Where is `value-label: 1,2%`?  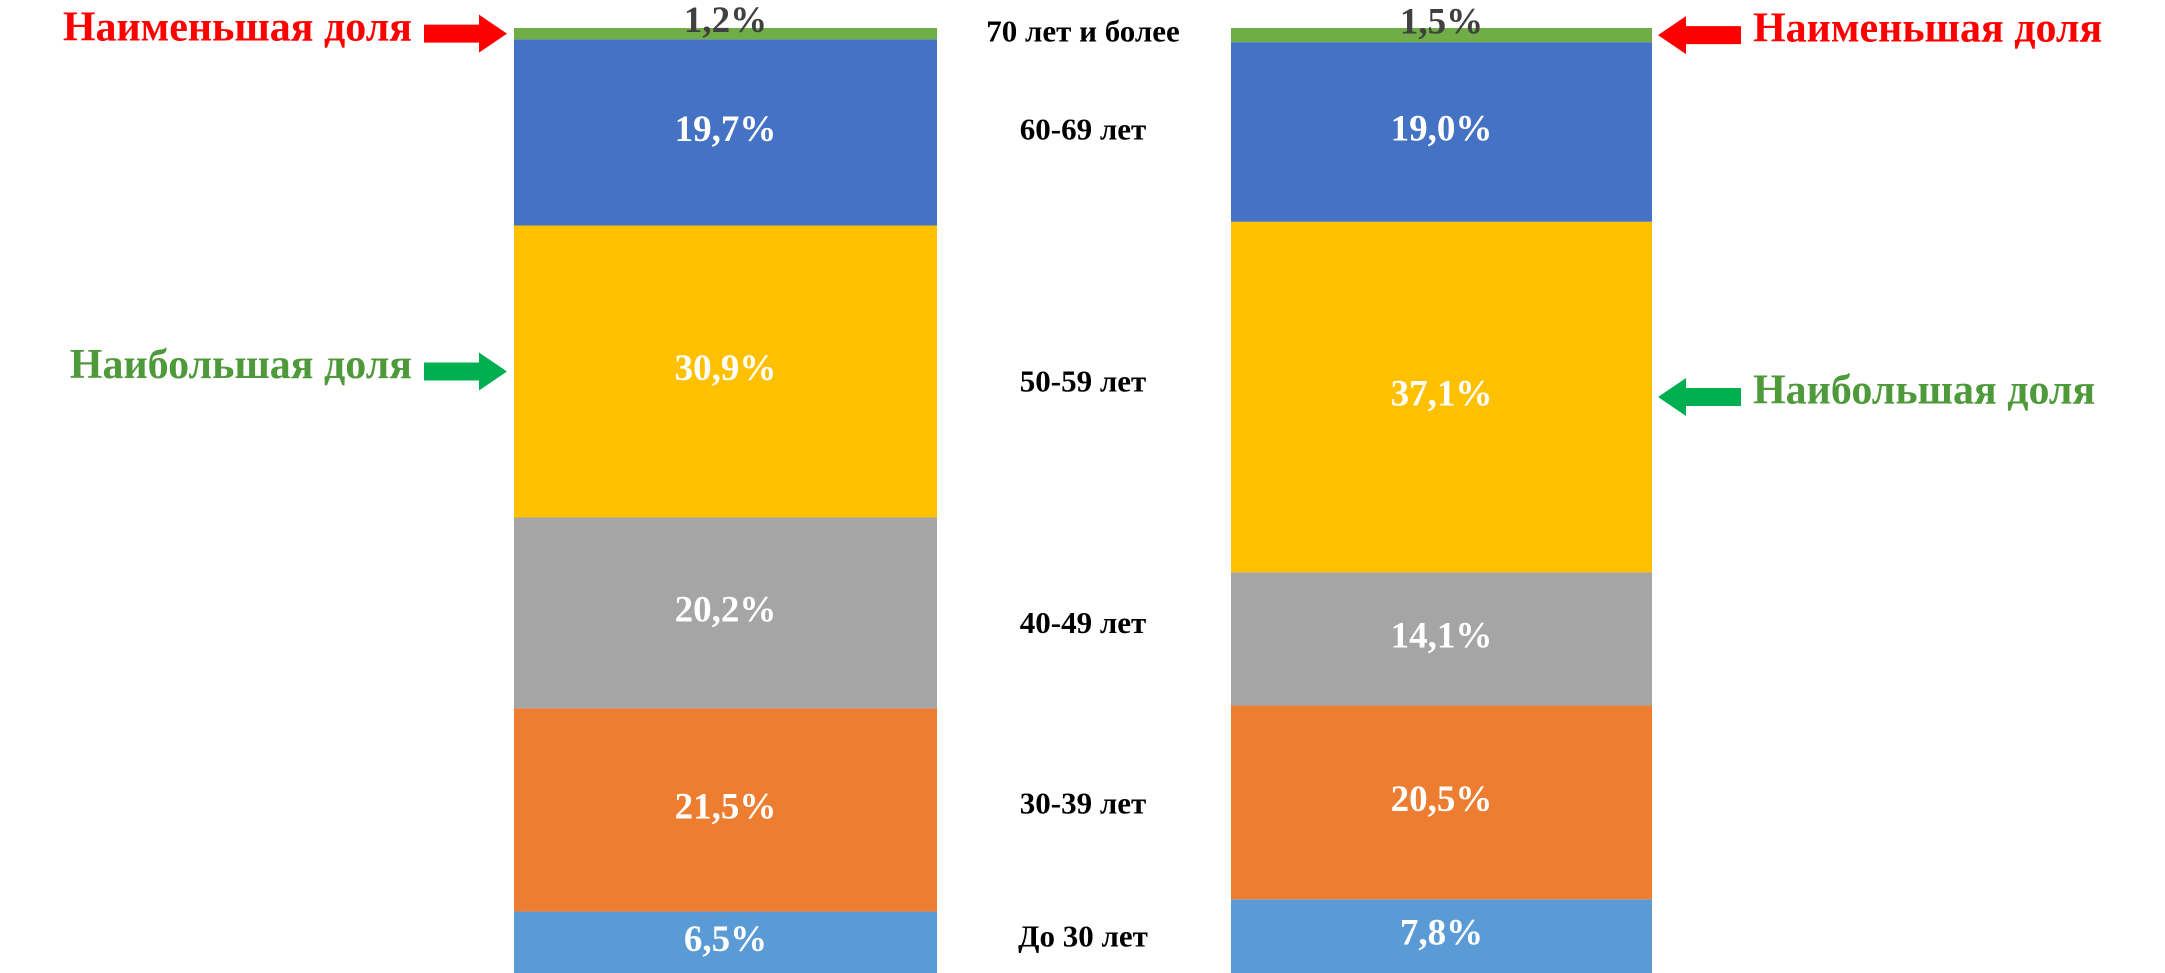 value-label: 1,2% is located at coordinates (725, 20).